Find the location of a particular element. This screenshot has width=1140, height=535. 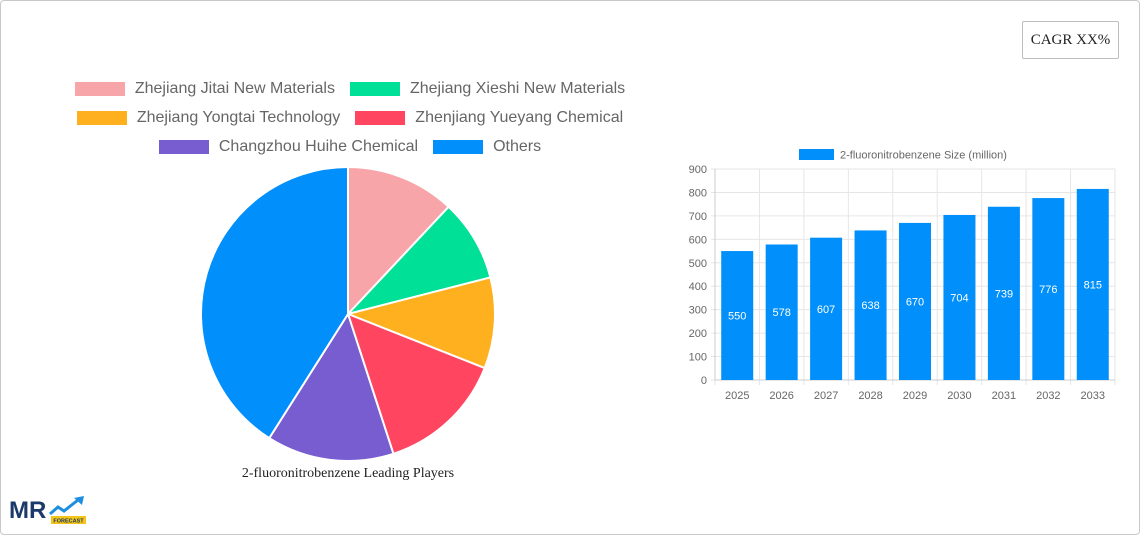

legend-label: Zhejiang Xieshi New Materials is located at coordinates (517, 88).